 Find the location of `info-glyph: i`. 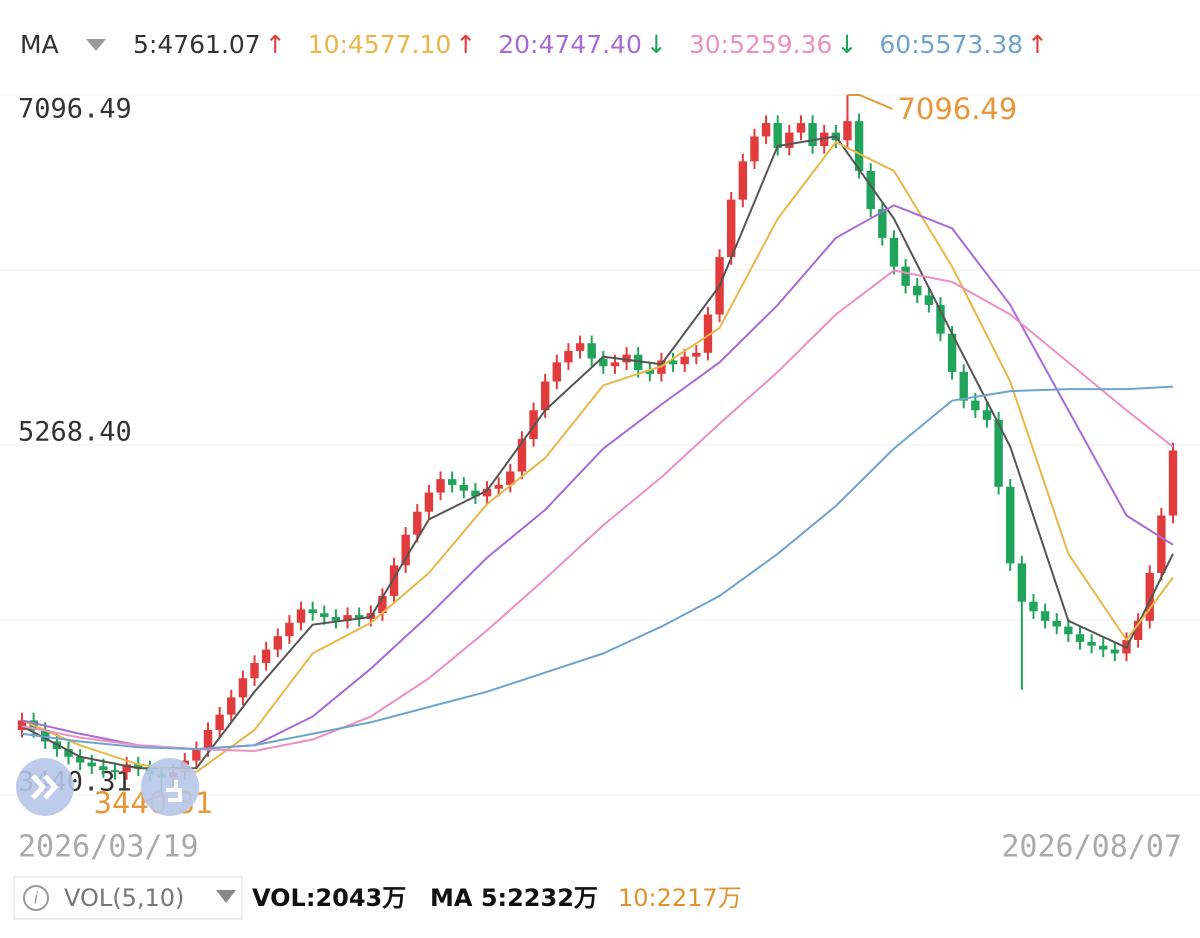

info-glyph: i is located at coordinates (36, 898).